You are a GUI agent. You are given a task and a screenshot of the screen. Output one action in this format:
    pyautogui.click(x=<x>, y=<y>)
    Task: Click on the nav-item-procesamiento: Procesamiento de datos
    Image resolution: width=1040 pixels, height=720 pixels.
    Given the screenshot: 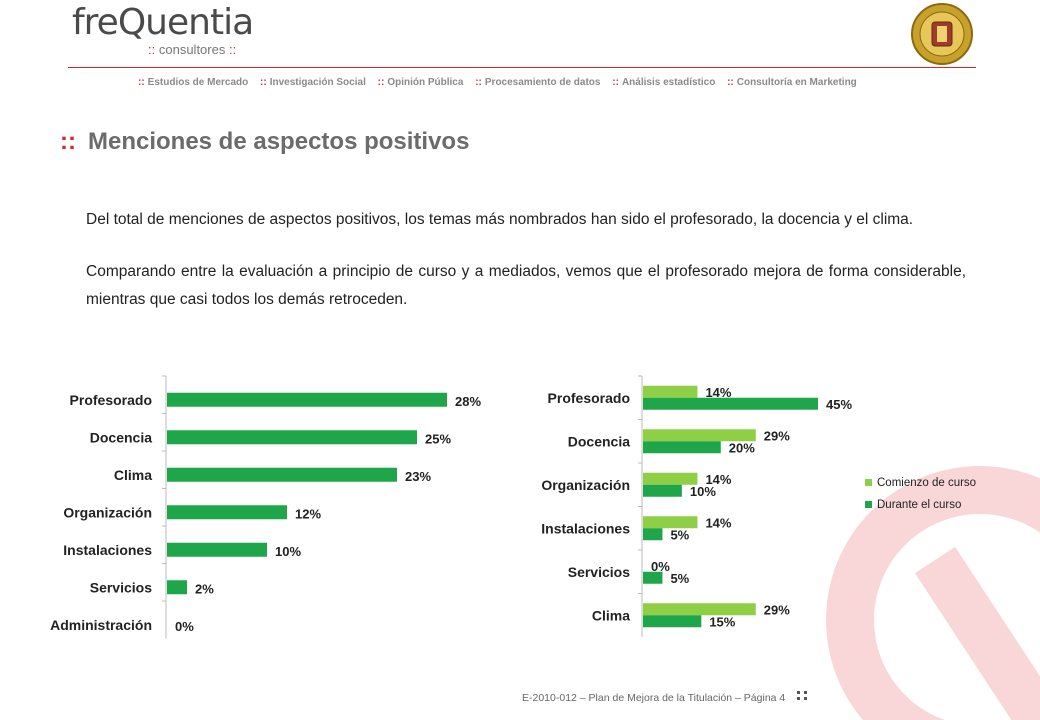 What is the action you would take?
    pyautogui.click(x=542, y=82)
    